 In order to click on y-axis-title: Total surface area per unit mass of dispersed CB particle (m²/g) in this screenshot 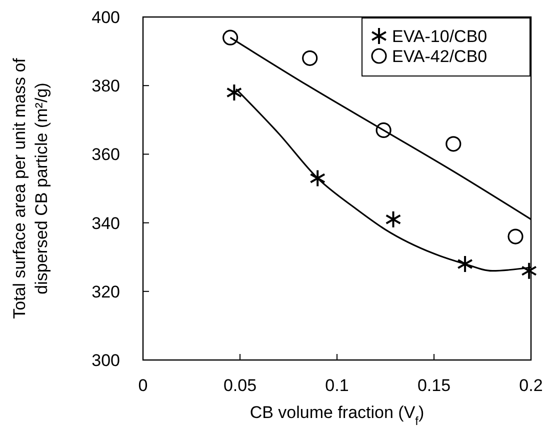, I will do `click(30, 188)`.